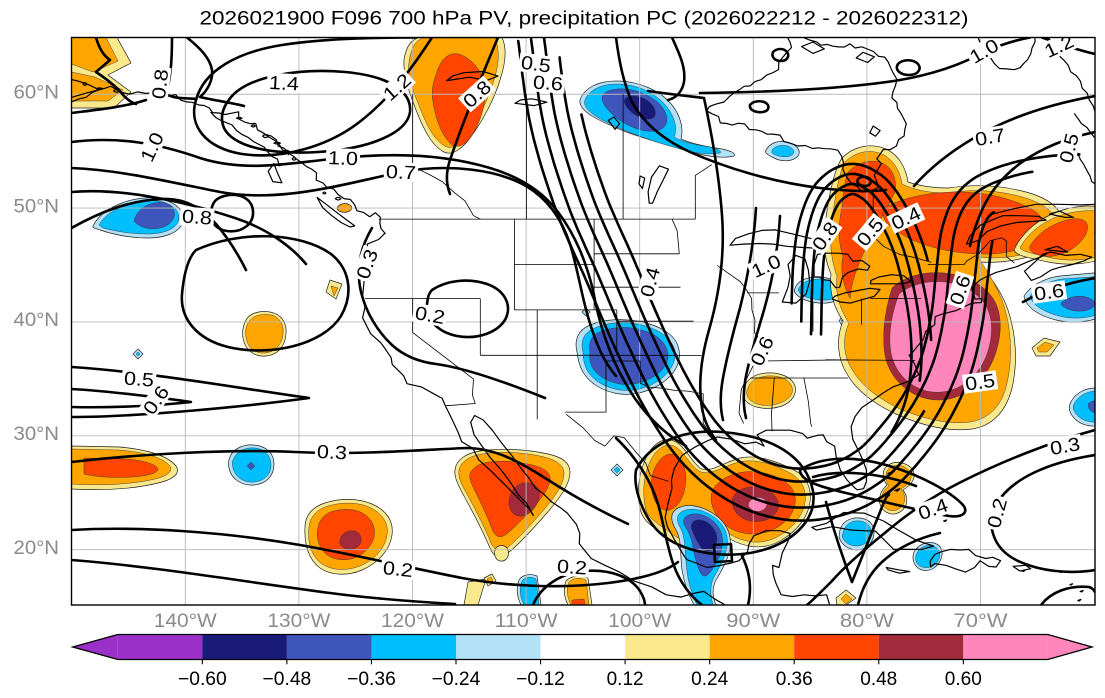 The image size is (1105, 698). Describe the element at coordinates (412, 621) in the screenshot. I see `svg-text: 120°W` at that location.